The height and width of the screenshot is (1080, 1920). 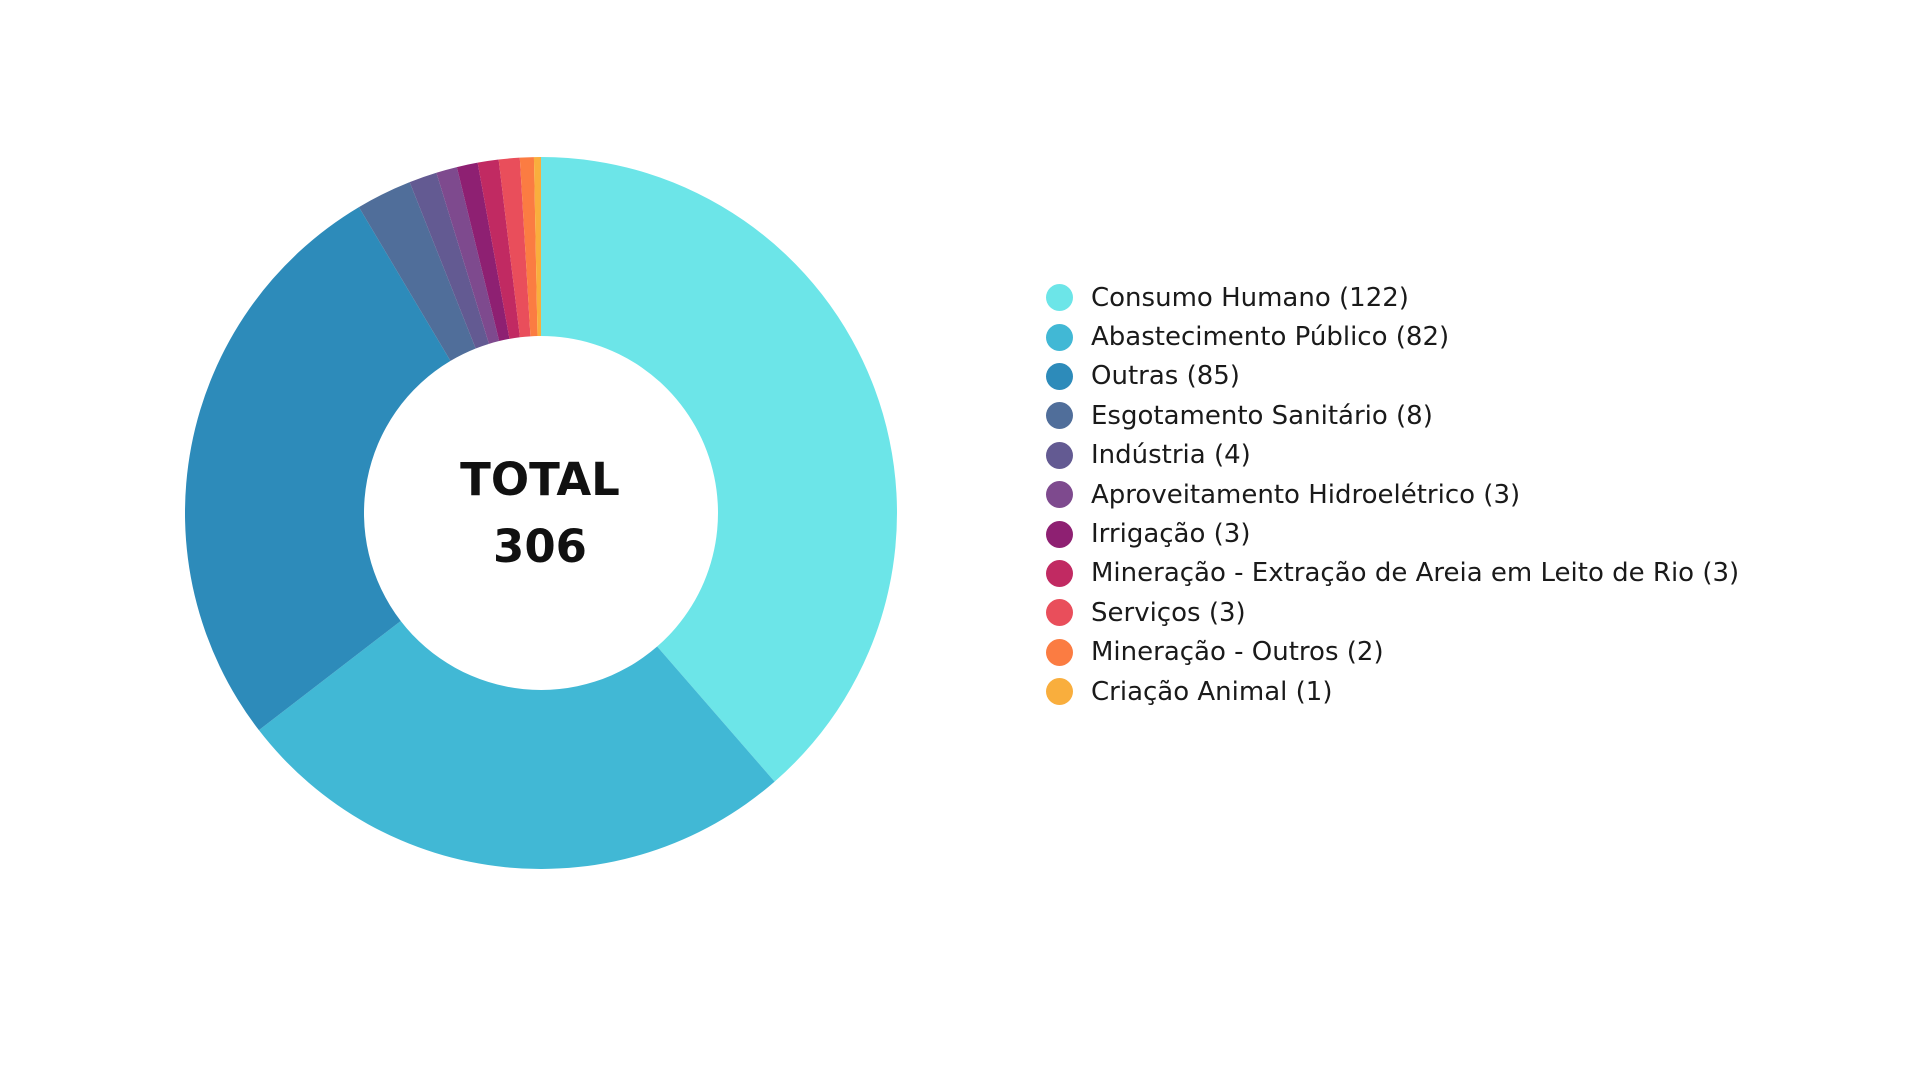 What do you see at coordinates (1270, 337) in the screenshot?
I see `legend-label: Abastecimento Público (82)` at bounding box center [1270, 337].